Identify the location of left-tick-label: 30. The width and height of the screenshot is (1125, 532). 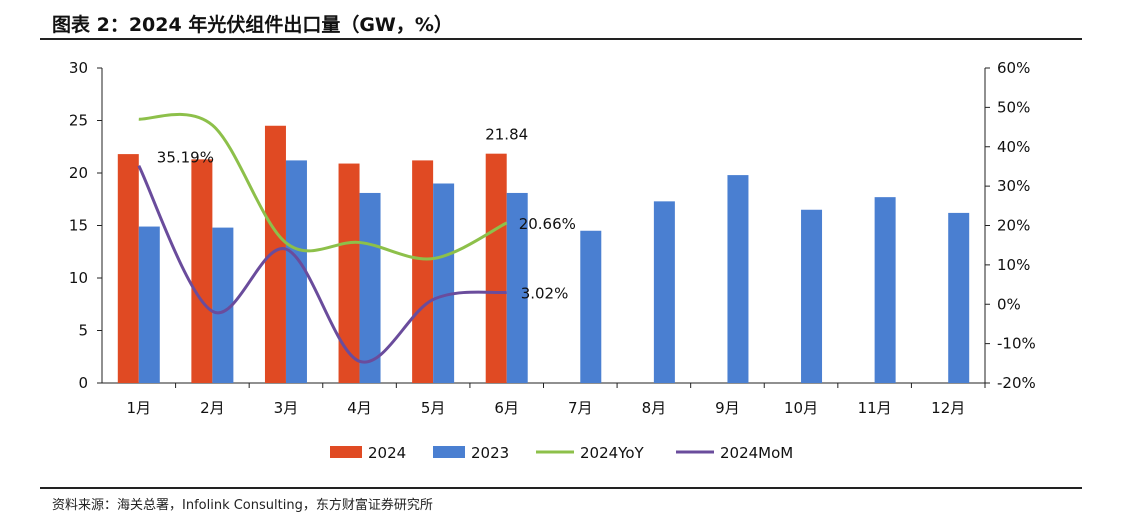
(78, 68).